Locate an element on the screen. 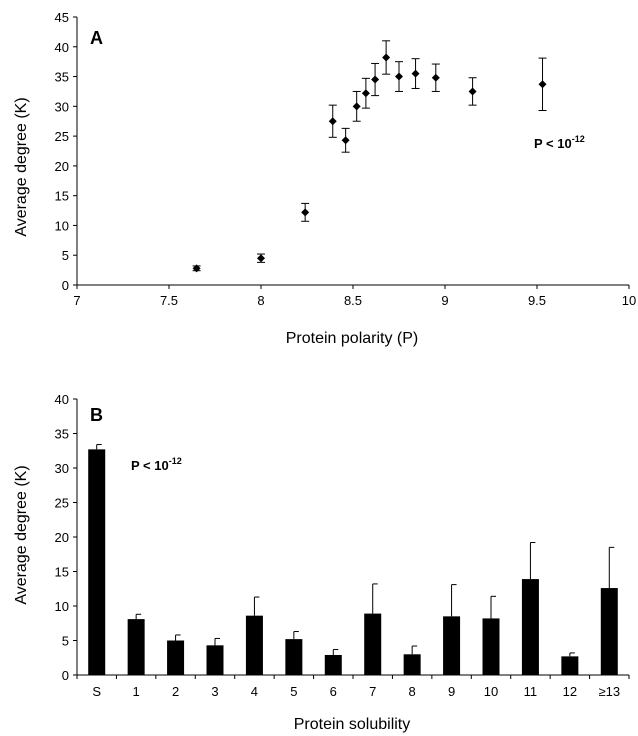 This screenshot has width=638, height=736. panel-b-p-value-annotation: P < 10-12 is located at coordinates (156, 464).